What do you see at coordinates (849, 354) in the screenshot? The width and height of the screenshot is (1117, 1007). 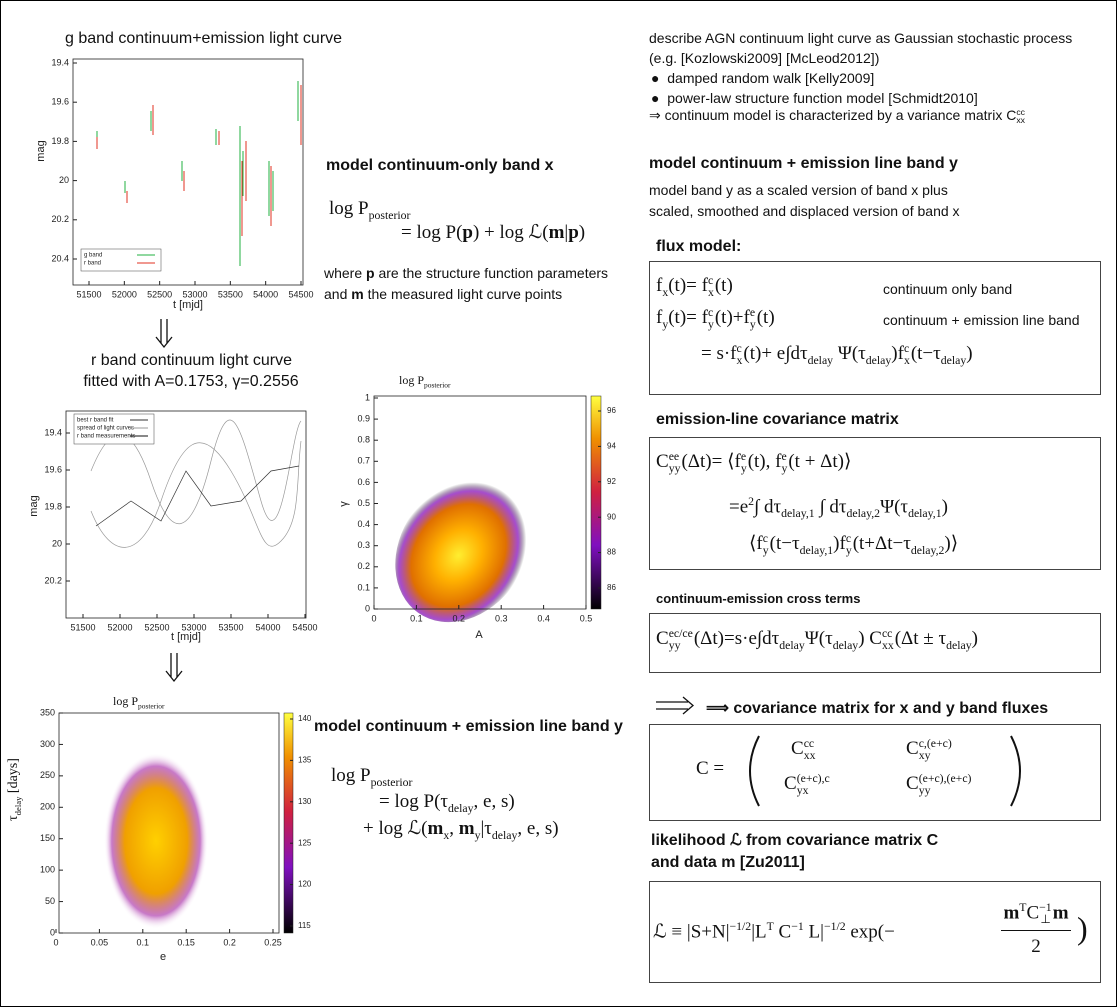 I see `text-run: Ψ(τ` at bounding box center [849, 354].